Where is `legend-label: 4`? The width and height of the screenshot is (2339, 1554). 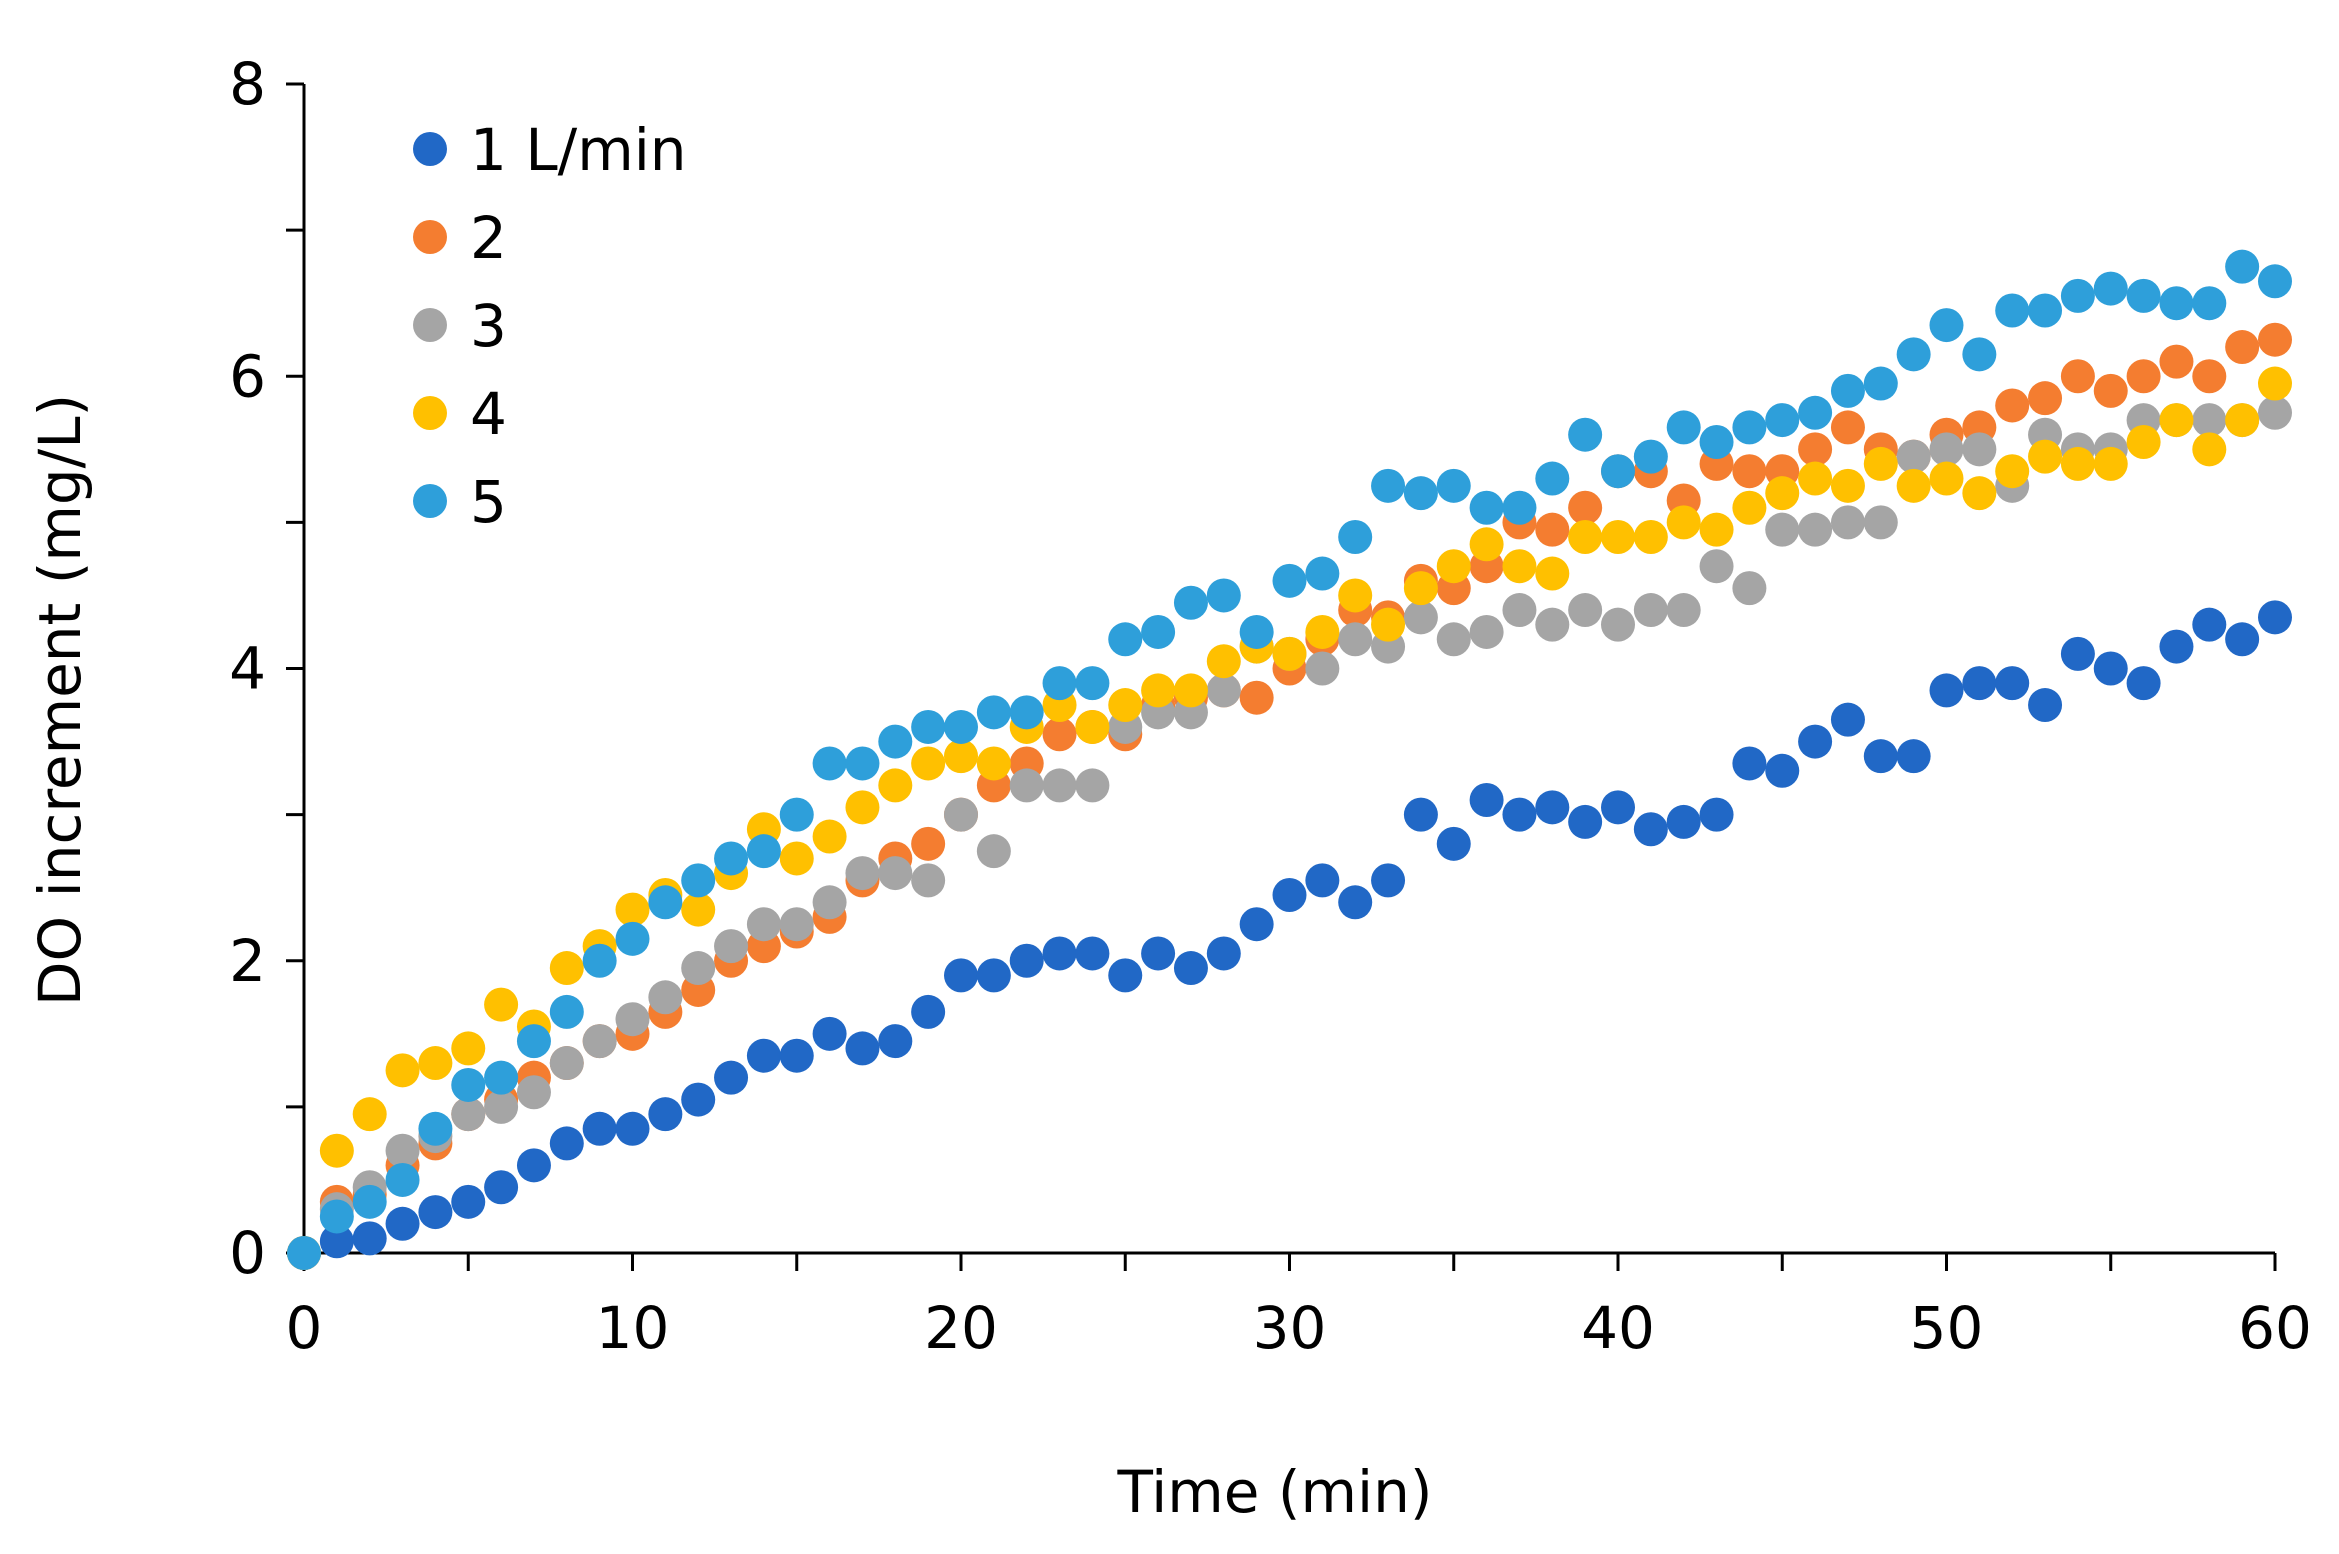 legend-label: 4 is located at coordinates (488, 414).